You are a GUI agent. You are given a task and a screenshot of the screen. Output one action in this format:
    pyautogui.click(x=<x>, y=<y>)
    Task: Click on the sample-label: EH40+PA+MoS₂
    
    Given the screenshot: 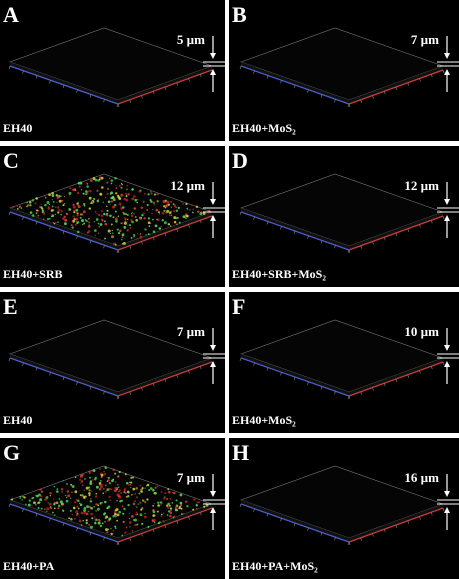 What is the action you would take?
    pyautogui.click(x=275, y=566)
    